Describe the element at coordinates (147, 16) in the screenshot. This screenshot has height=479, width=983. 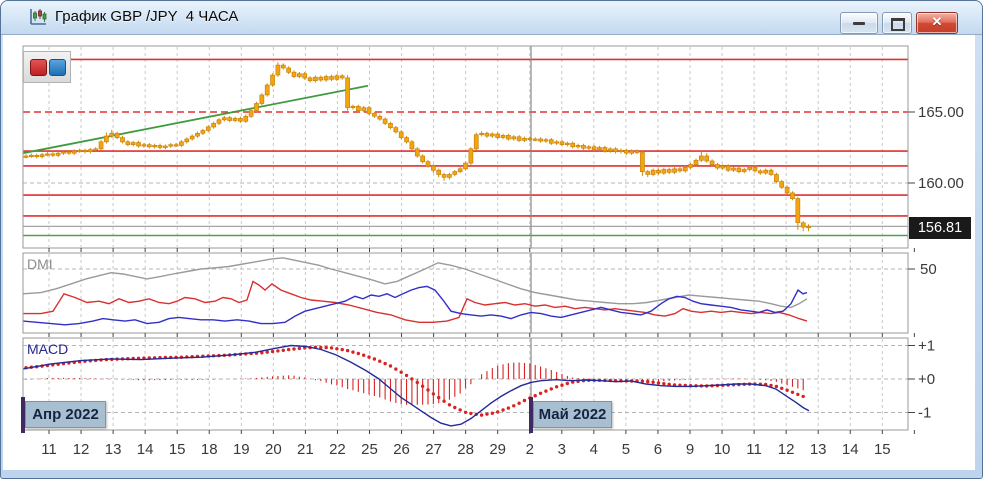
I see `window-title: График GBP /JPY 4 ЧАСА` at that location.